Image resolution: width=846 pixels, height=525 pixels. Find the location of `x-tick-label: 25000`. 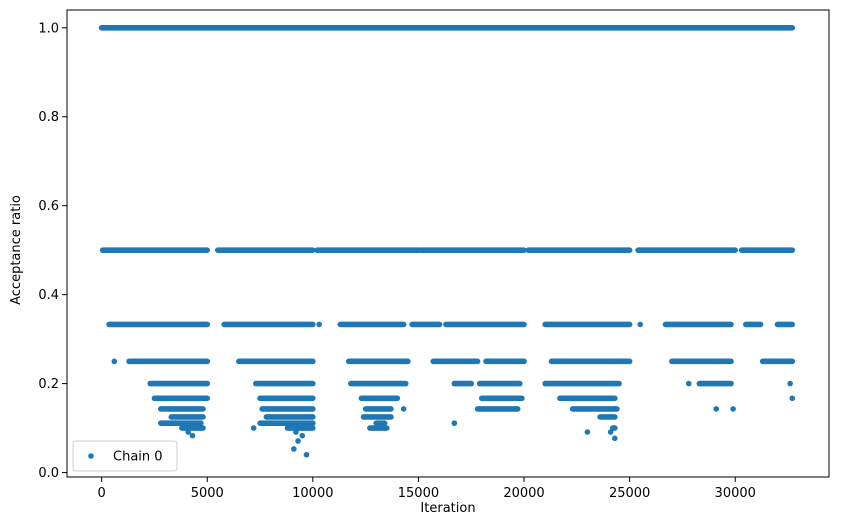

x-tick-label: 25000 is located at coordinates (629, 493).